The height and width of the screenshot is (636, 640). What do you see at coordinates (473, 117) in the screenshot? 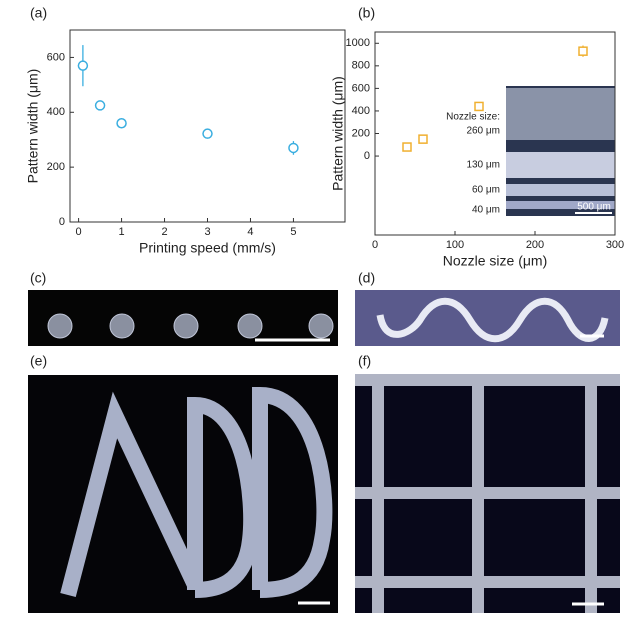
I see `annotation: Nozzle size:` at bounding box center [473, 117].